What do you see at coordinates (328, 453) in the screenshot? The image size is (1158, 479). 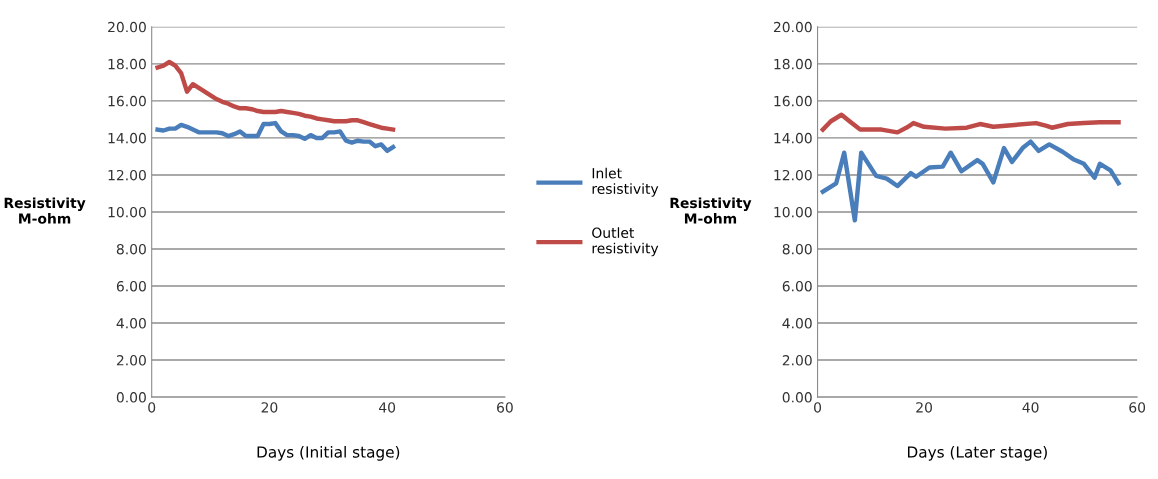 I see `x-axis-title: Days (Initial stage)` at bounding box center [328, 453].